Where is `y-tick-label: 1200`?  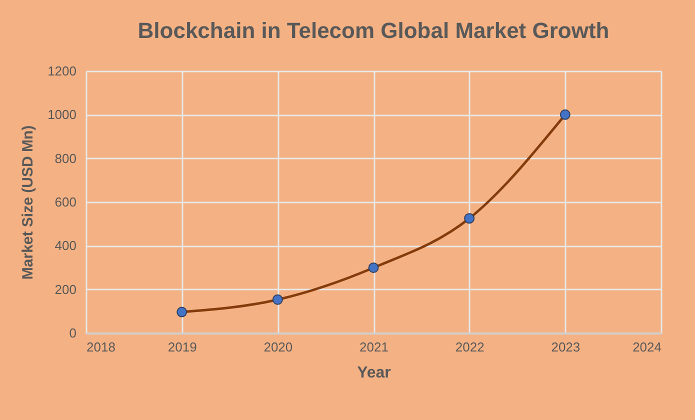 y-tick-label: 1200 is located at coordinates (62, 71).